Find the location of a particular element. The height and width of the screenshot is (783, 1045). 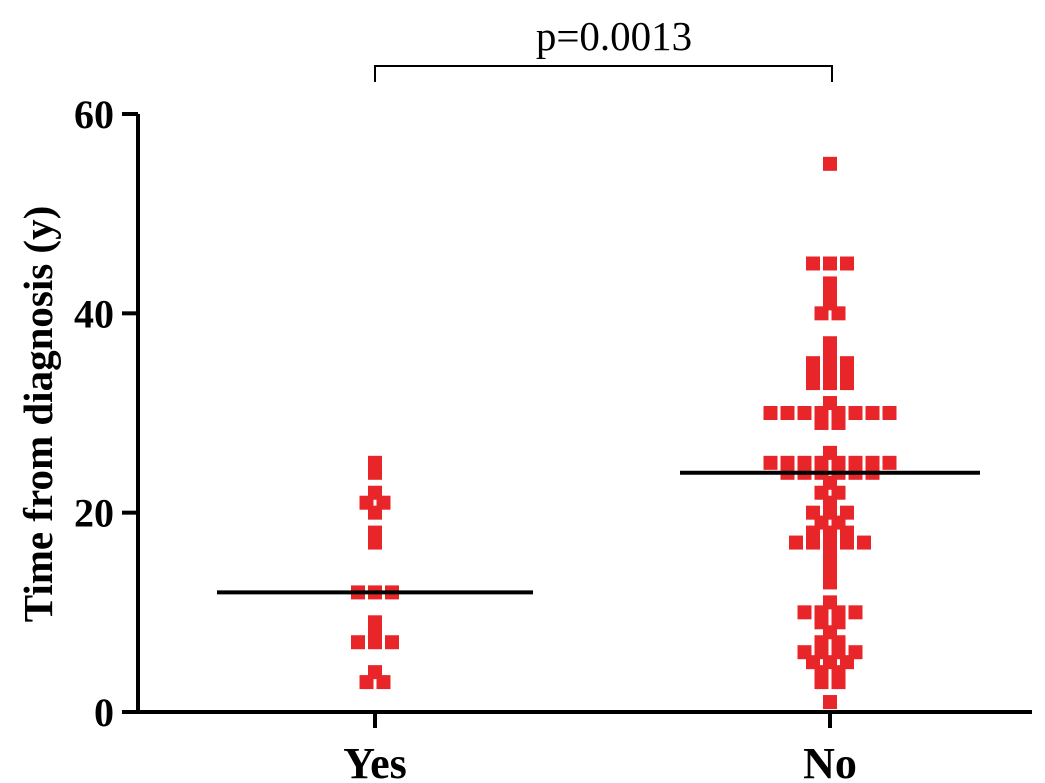

significance-bracket is located at coordinates (603, 73).